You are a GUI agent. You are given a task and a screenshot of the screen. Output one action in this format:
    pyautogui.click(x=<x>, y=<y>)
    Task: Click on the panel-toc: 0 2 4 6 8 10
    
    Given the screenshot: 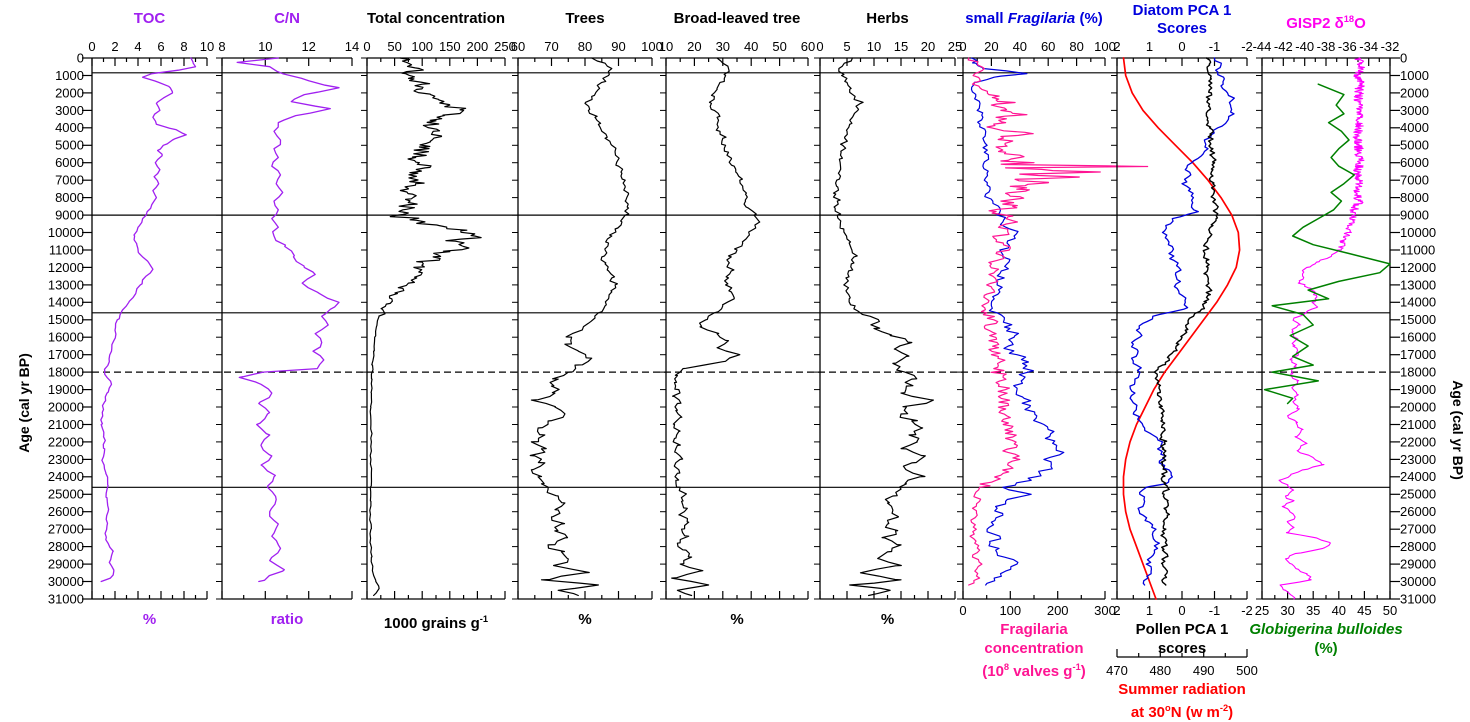 What is the action you would take?
    pyautogui.click(x=151, y=319)
    